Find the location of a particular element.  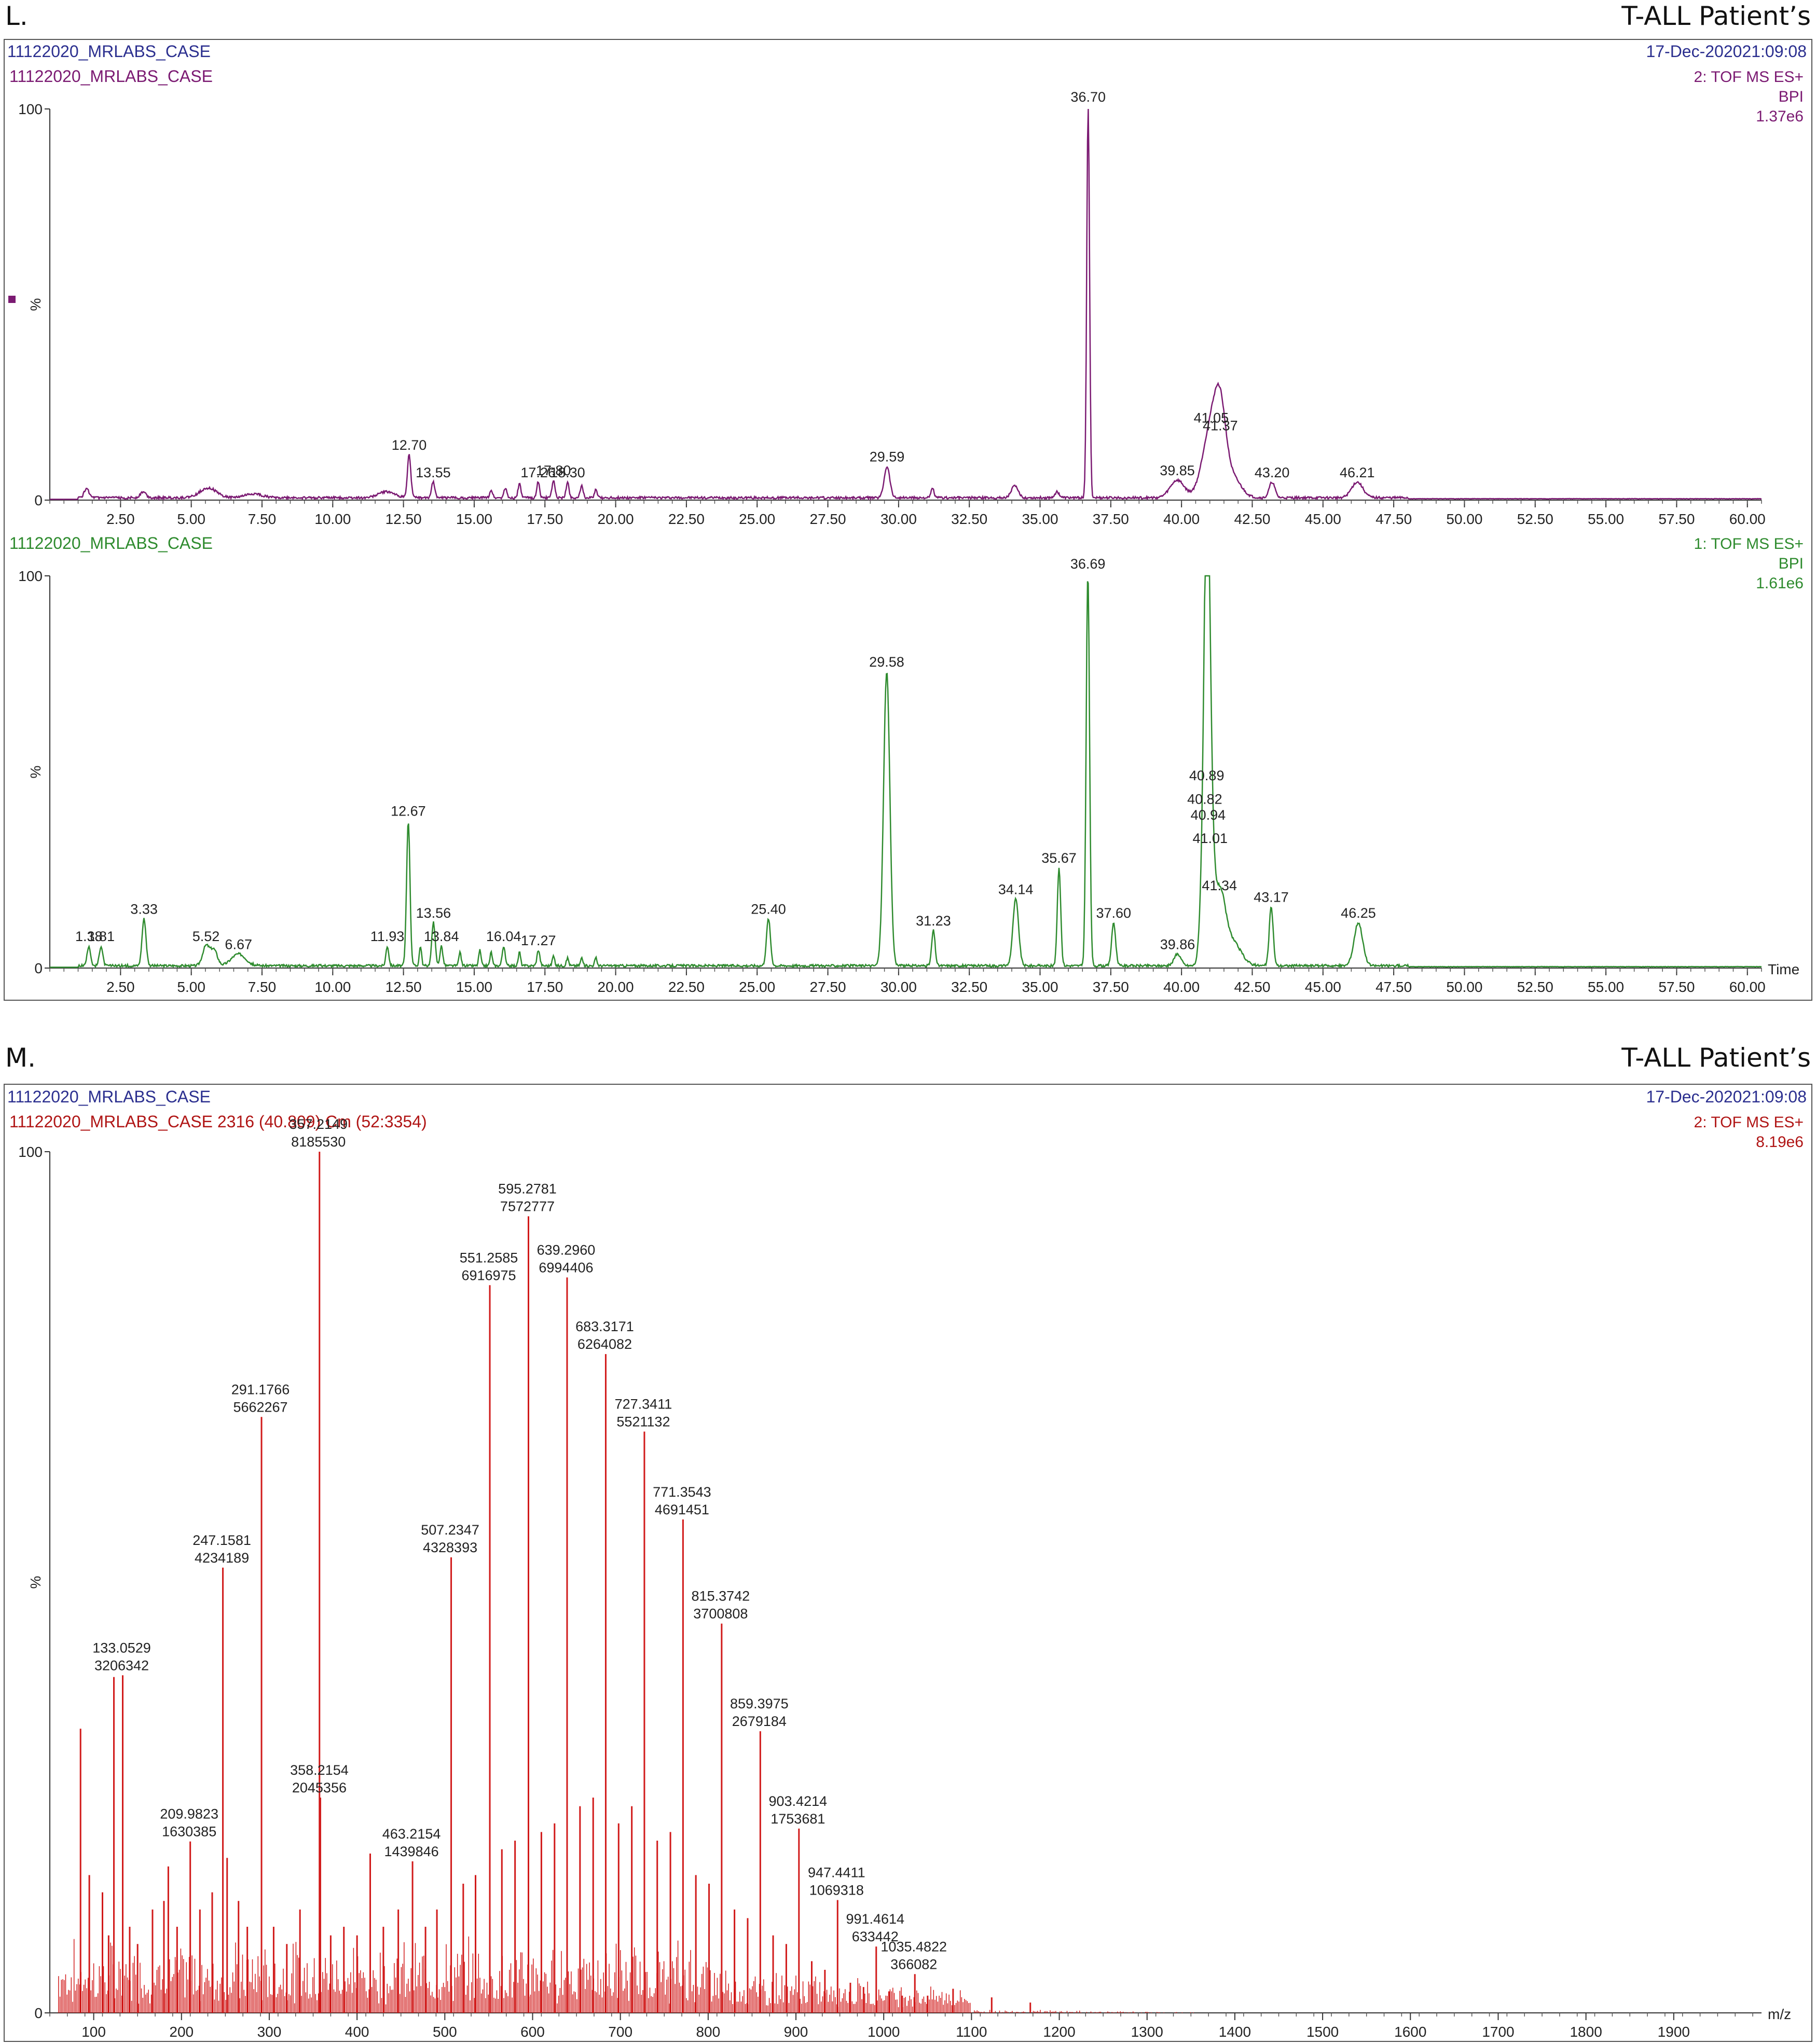

peak-label-intensity: 5521132 is located at coordinates (643, 1422).